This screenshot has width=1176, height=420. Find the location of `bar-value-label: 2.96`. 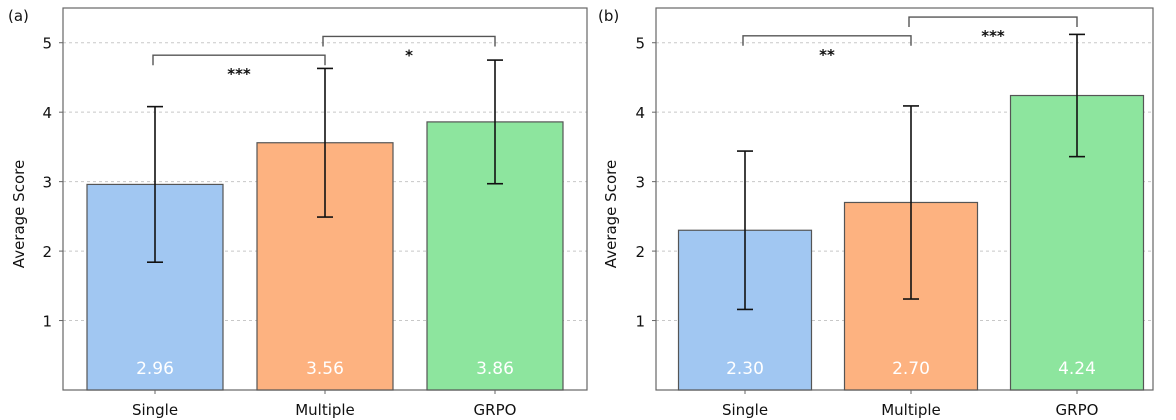

bar-value-label: 2.96 is located at coordinates (155, 369).